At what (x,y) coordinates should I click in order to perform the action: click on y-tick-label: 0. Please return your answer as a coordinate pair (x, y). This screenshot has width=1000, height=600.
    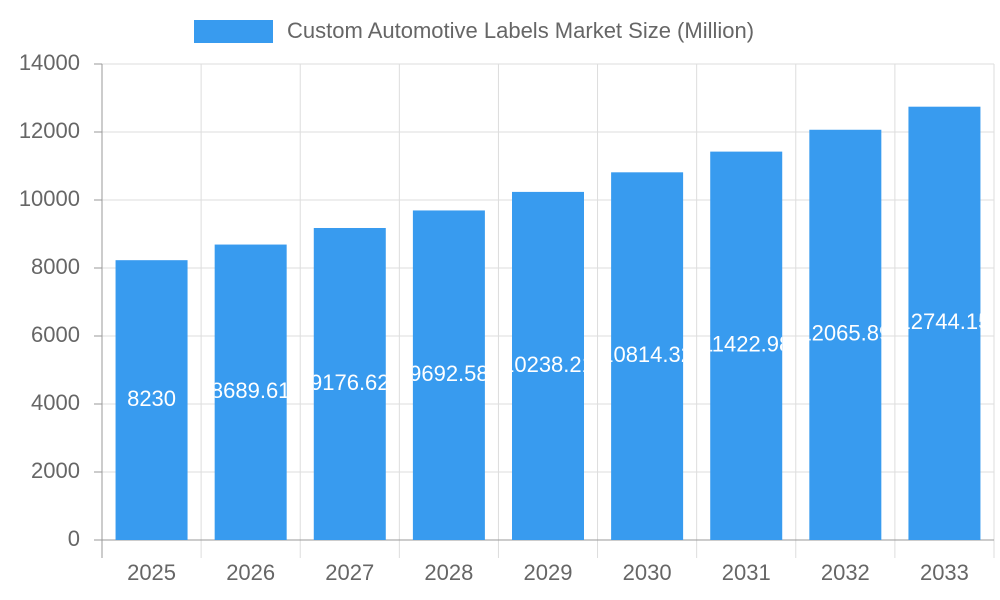
    Looking at the image, I should click on (74, 538).